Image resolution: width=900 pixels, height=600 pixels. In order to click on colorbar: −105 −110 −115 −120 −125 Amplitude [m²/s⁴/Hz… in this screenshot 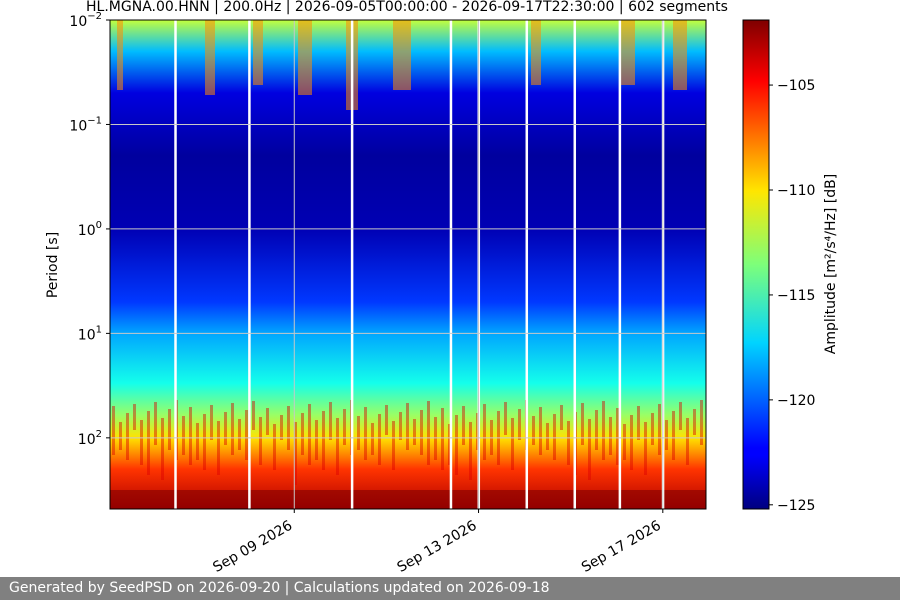, I will do `click(790, 266)`.